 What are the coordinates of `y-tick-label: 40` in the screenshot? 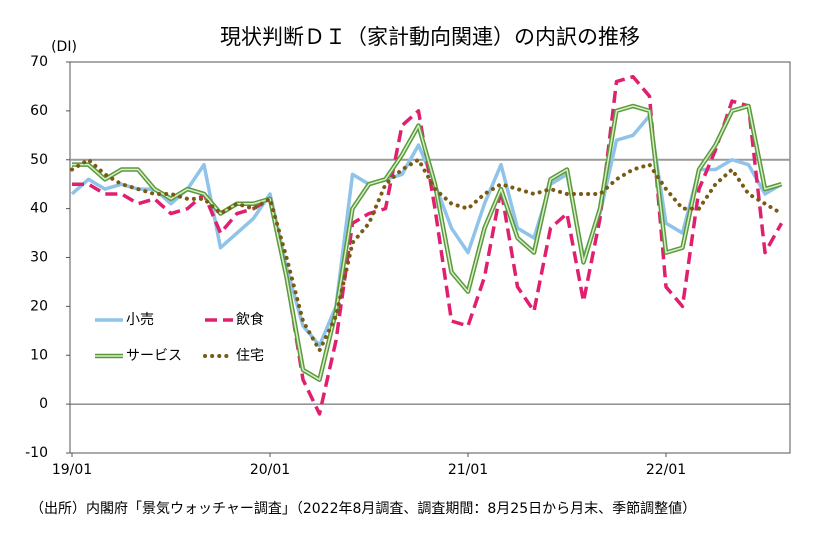 It's located at (39, 209).